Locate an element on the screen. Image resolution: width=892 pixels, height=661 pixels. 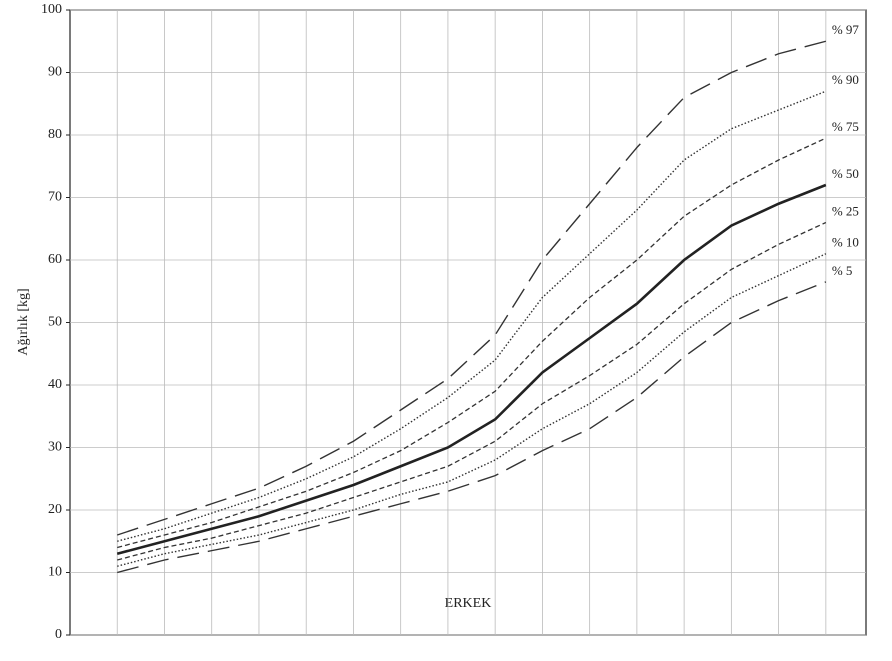
series-label: % 75 is located at coordinates (845, 126).